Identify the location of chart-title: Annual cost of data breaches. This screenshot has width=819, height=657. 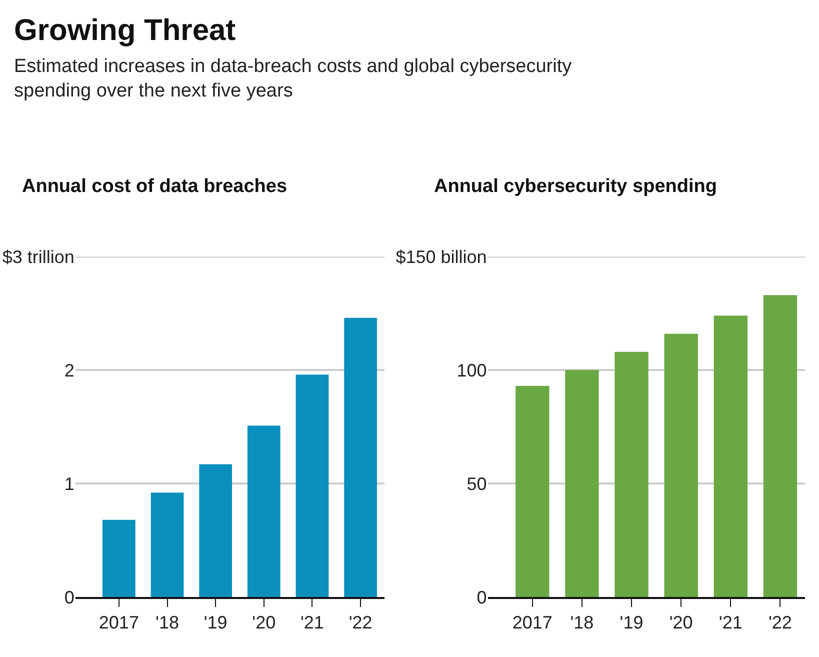
(155, 186).